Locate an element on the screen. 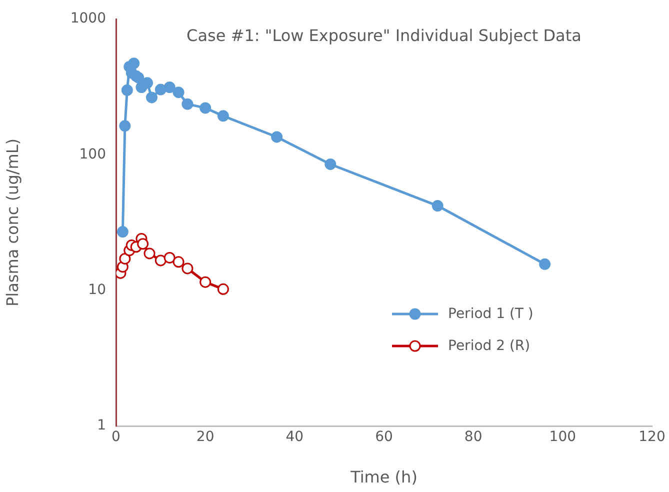 The height and width of the screenshot is (492, 669). y-axis-title: Plasma conc (ug/mL) is located at coordinates (12, 222).